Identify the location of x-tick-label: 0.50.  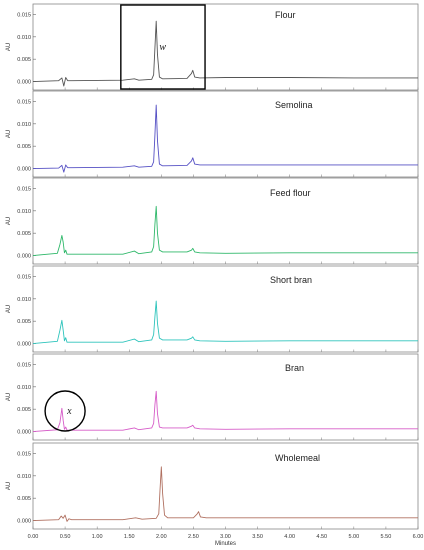
(65, 537).